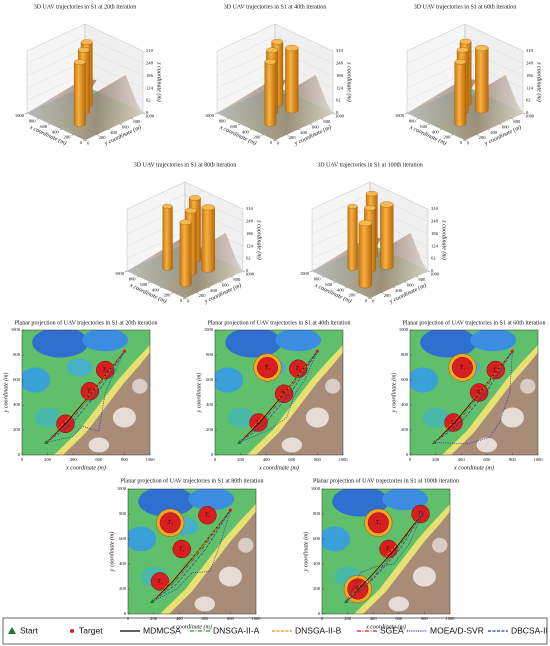  Describe the element at coordinates (327, 121) in the screenshot. I see `y-tick-label: 800` at that location.